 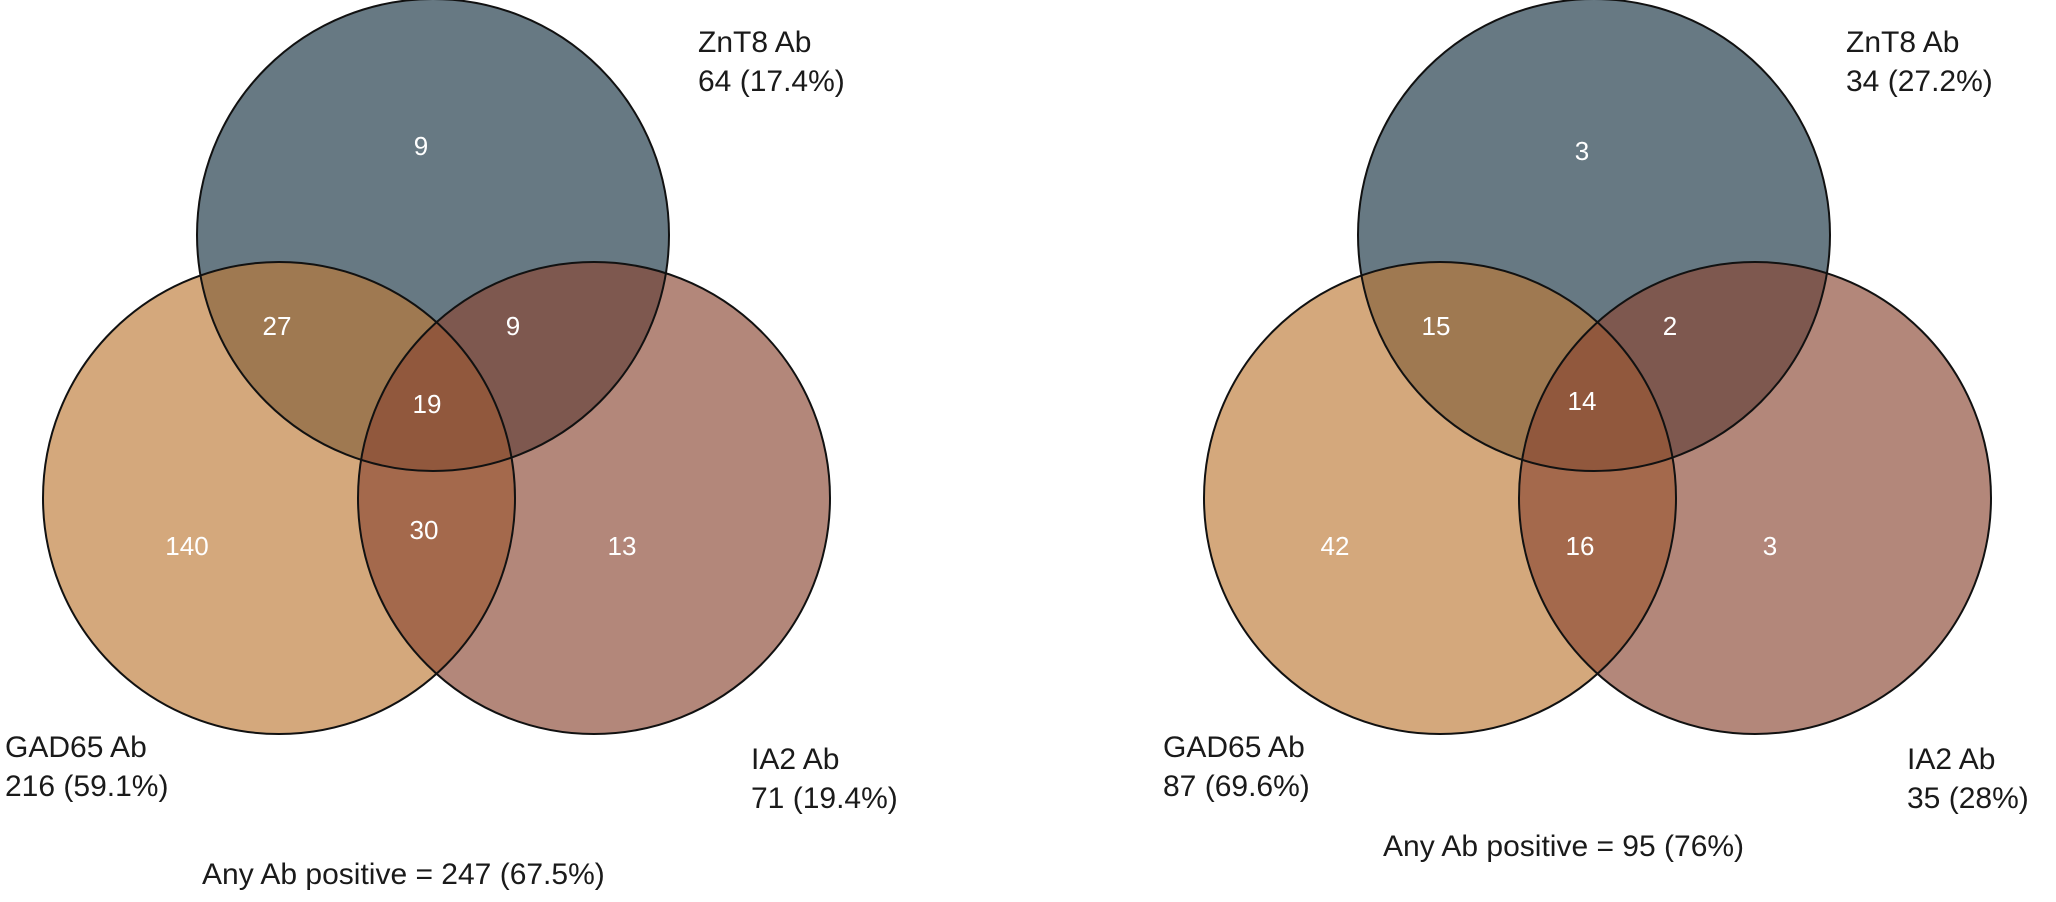 I want to click on region-gad65-only: 42, so click(x=1335, y=546).